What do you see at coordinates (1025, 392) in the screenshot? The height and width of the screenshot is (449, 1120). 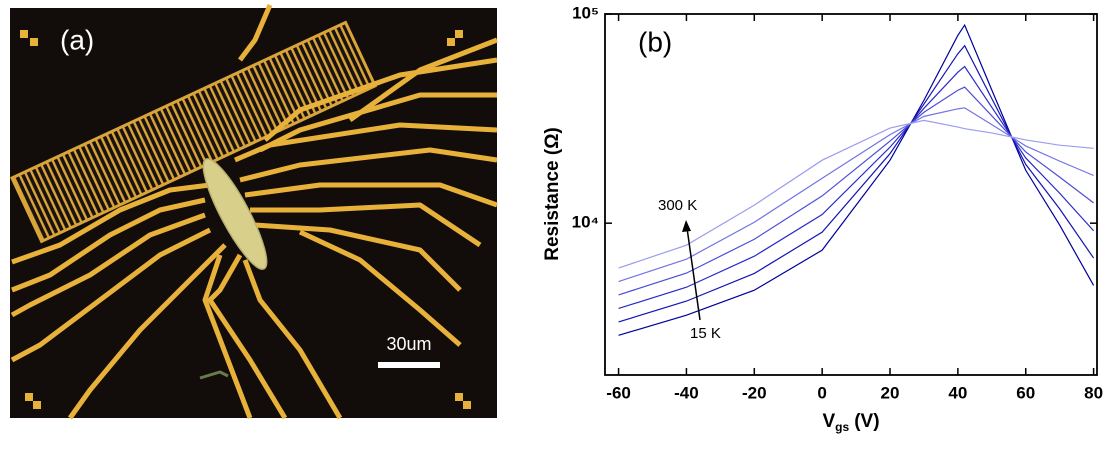 I see `x-tick-label: 60` at bounding box center [1025, 392].